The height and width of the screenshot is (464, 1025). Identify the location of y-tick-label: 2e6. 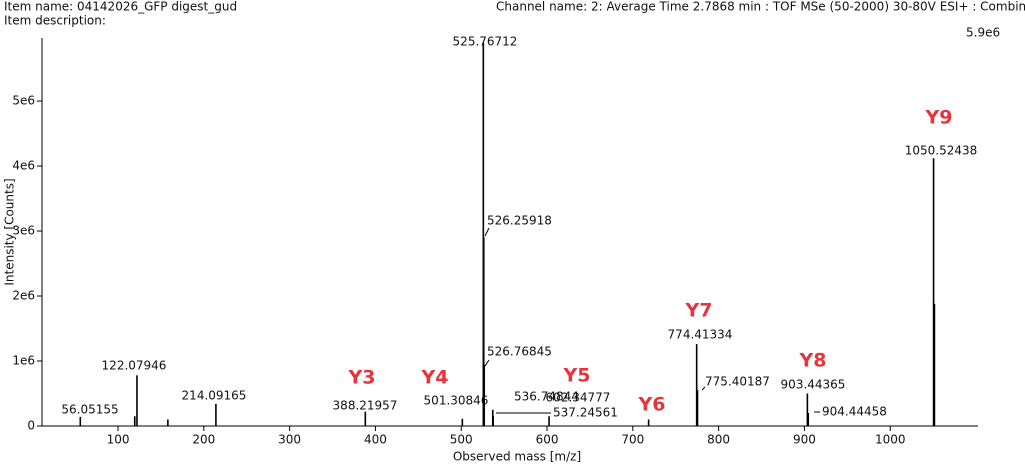
(23, 296).